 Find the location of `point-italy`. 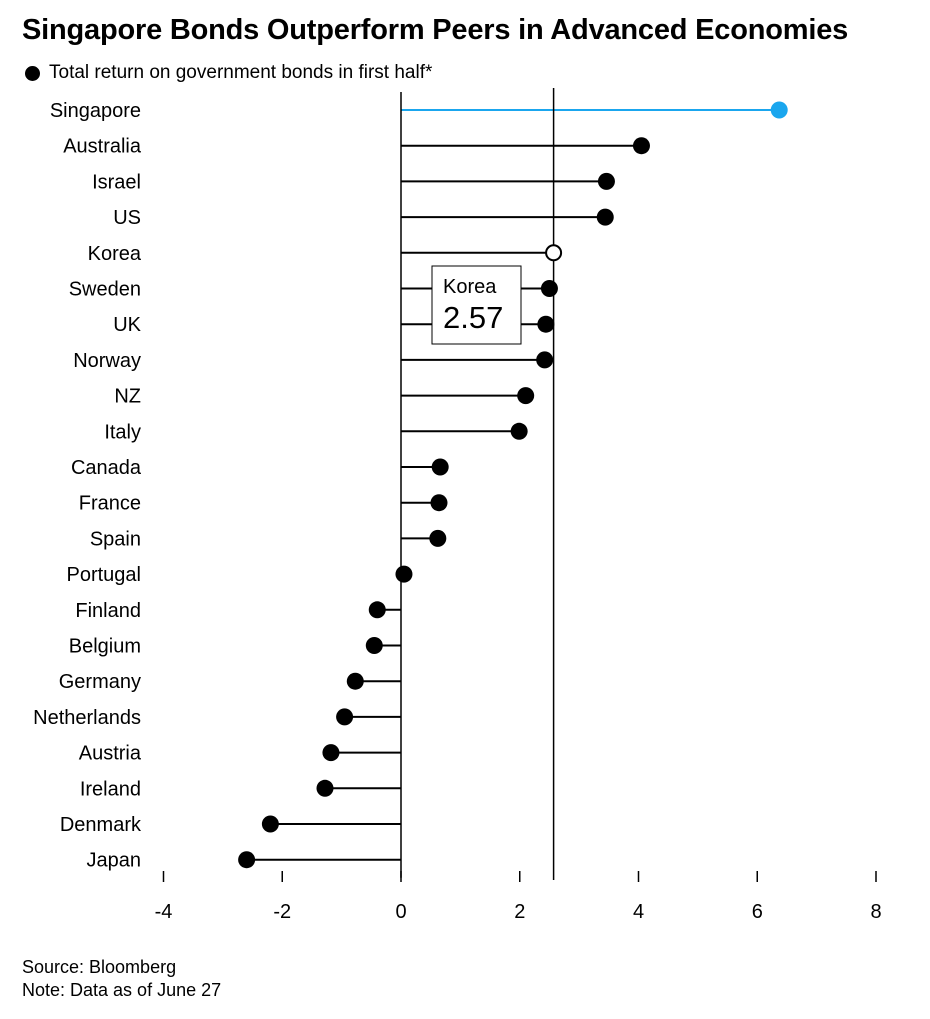

point-italy is located at coordinates (519, 431).